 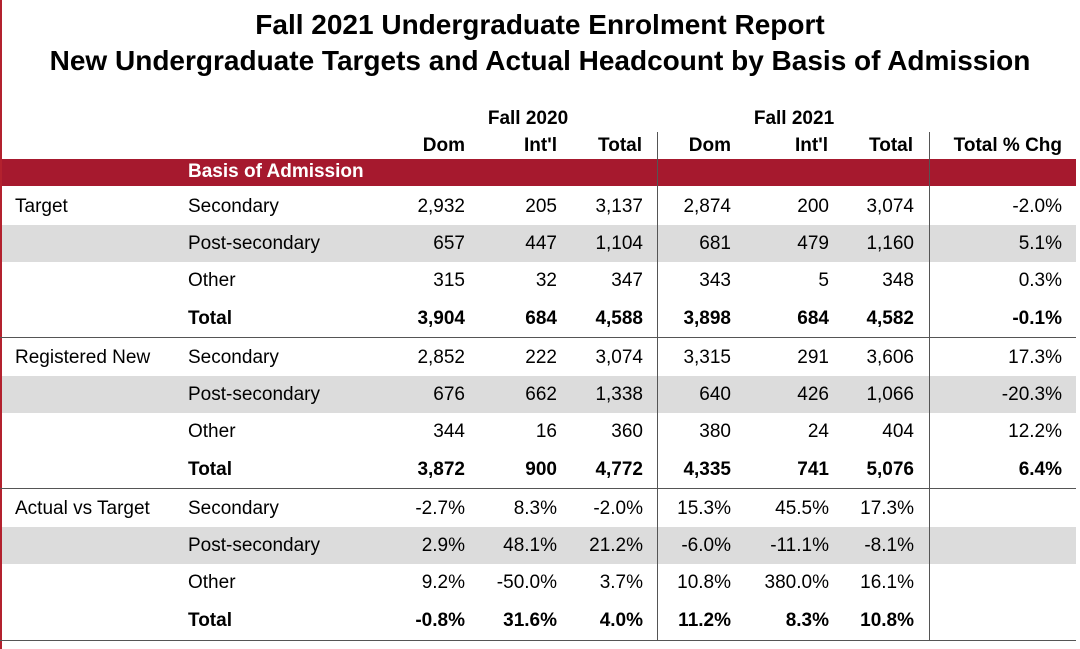 I want to click on table-row: Other 9.2% -50.0% 3.7% 10.8% 380.0% 16.1%, so click(x=539, y=582).